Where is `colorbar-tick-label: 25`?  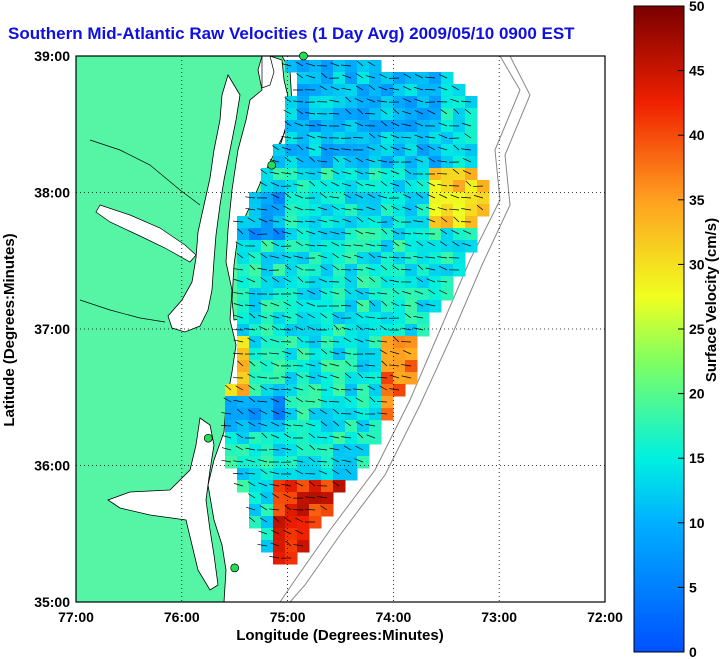
colorbar-tick-label: 25 is located at coordinates (697, 329).